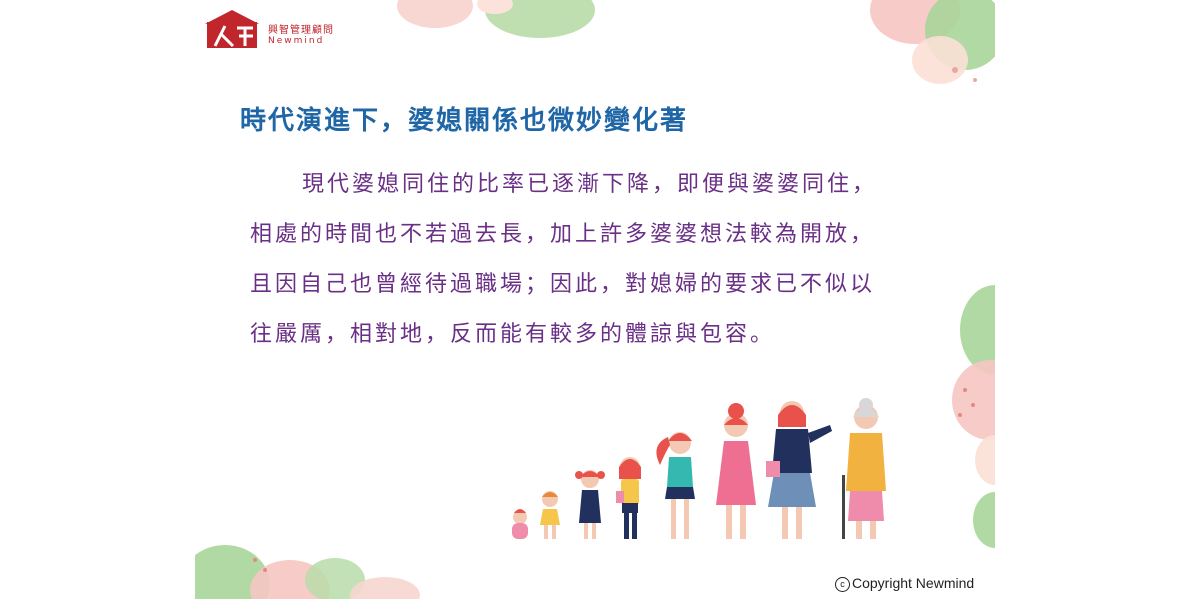 Image resolution: width=1189 pixels, height=599 pixels. Describe the element at coordinates (675, 485) in the screenshot. I see `teen-figure` at that location.